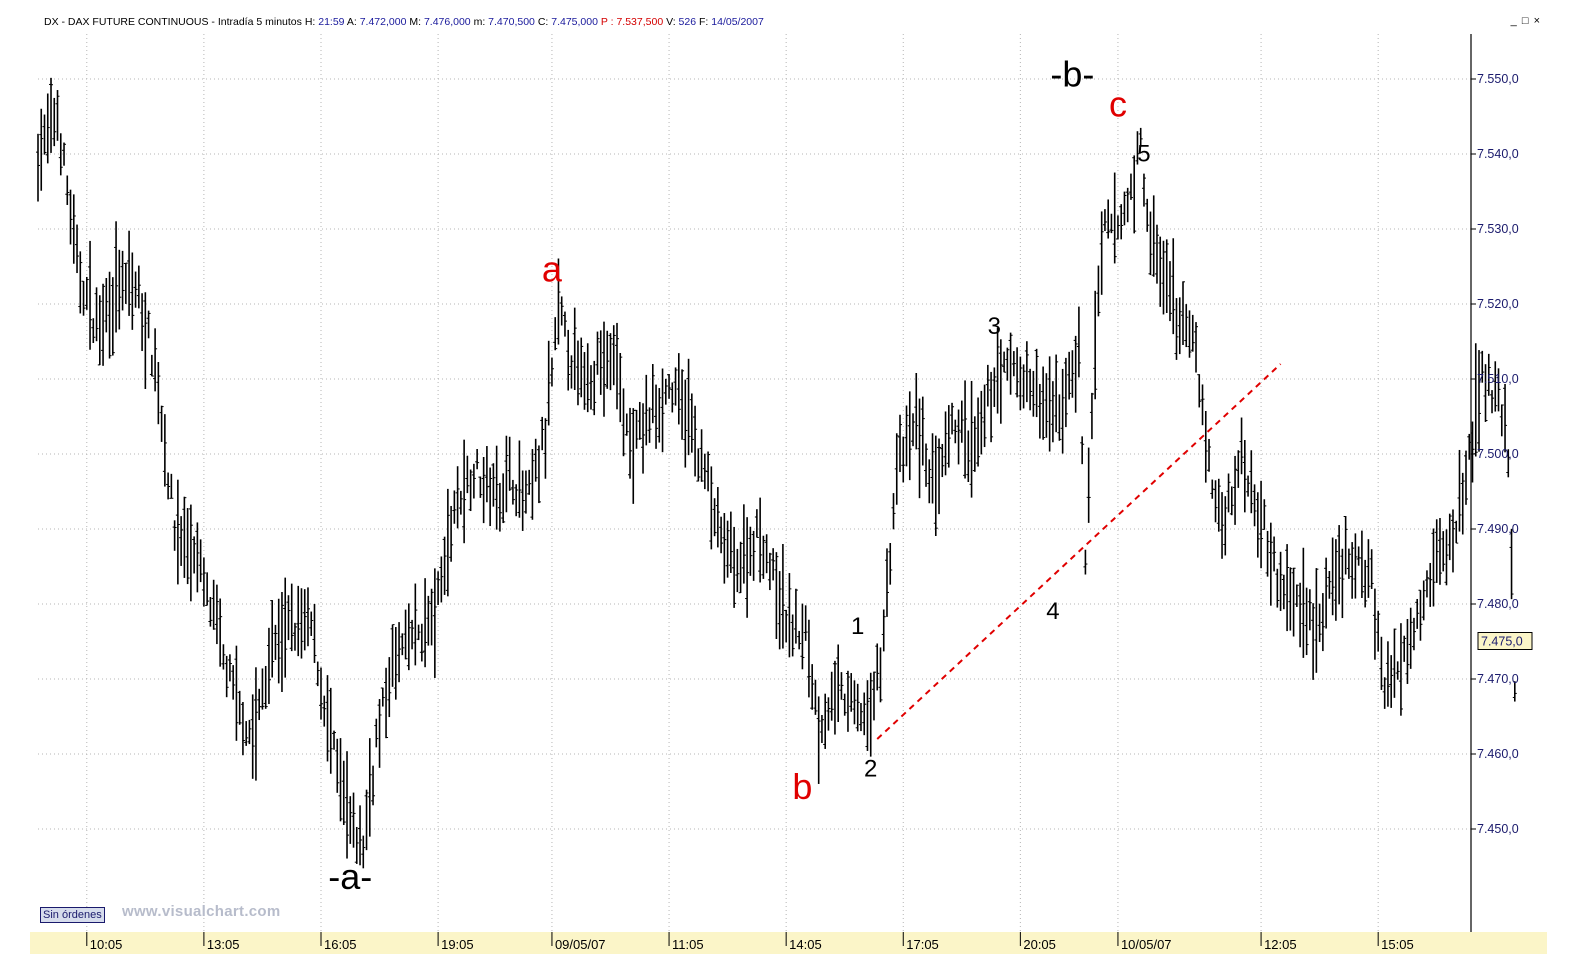  Describe the element at coordinates (1502, 642) in the screenshot. I see `last-price-label: 7.475,0` at that location.